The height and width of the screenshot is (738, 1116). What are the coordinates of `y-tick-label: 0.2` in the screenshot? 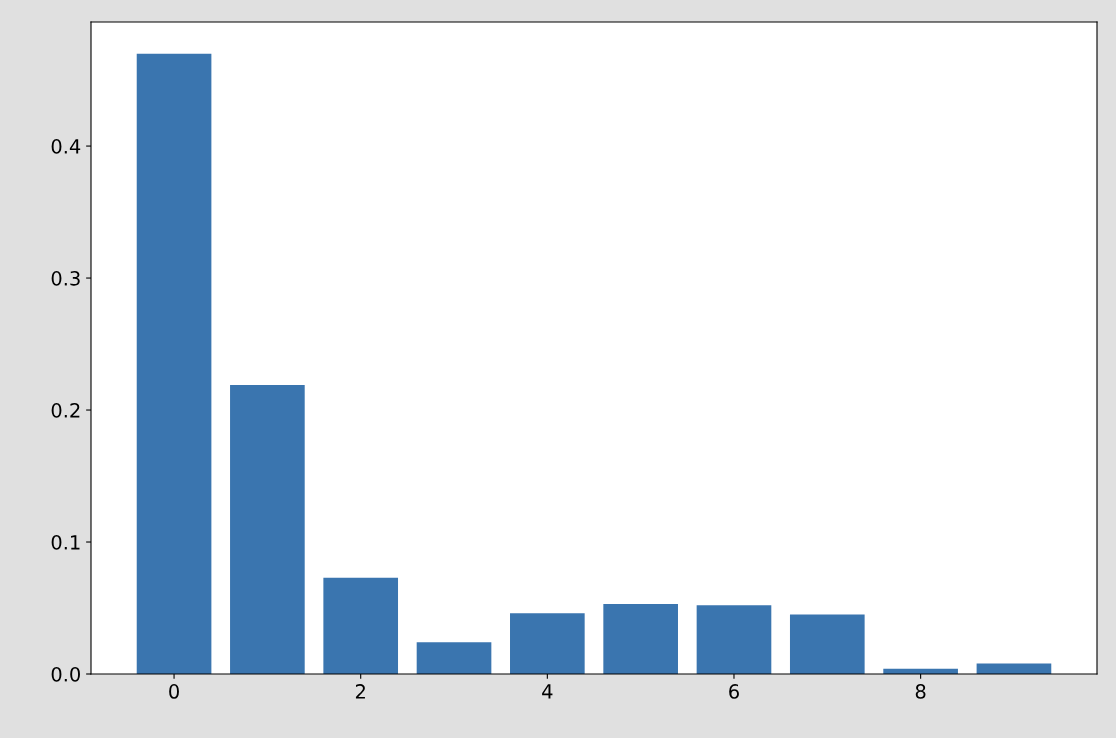 It's located at (65, 410).